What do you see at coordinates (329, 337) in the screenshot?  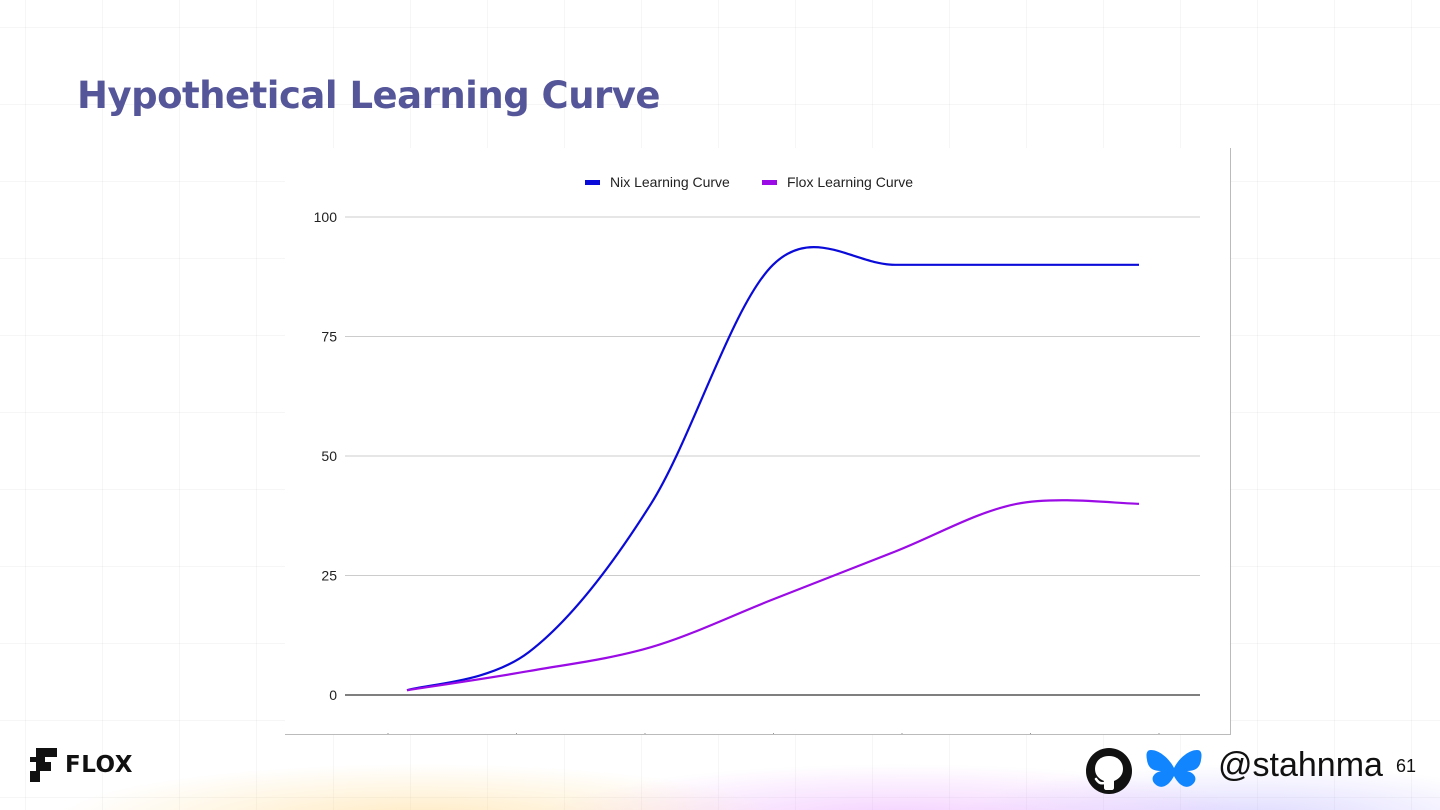 I see `y-tick-label: 75` at bounding box center [329, 337].